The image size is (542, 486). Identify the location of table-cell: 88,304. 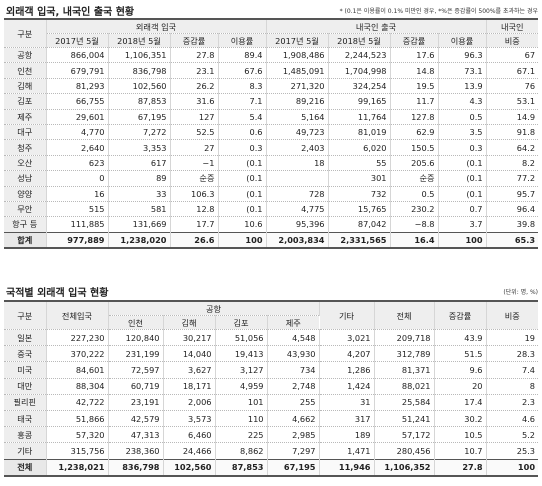
(77, 386).